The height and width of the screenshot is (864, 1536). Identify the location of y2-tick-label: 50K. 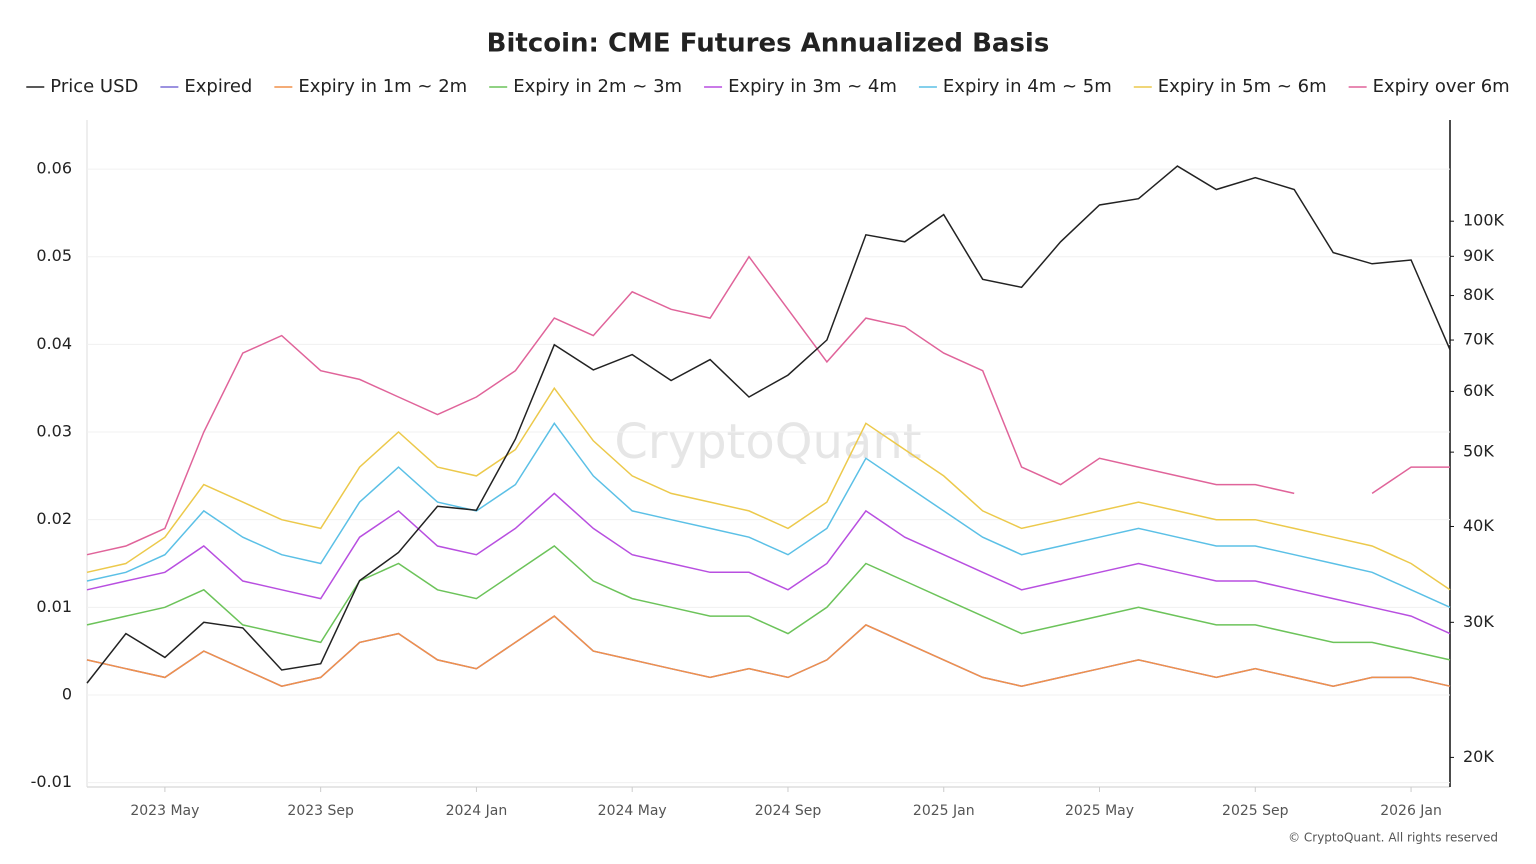
(1478, 451).